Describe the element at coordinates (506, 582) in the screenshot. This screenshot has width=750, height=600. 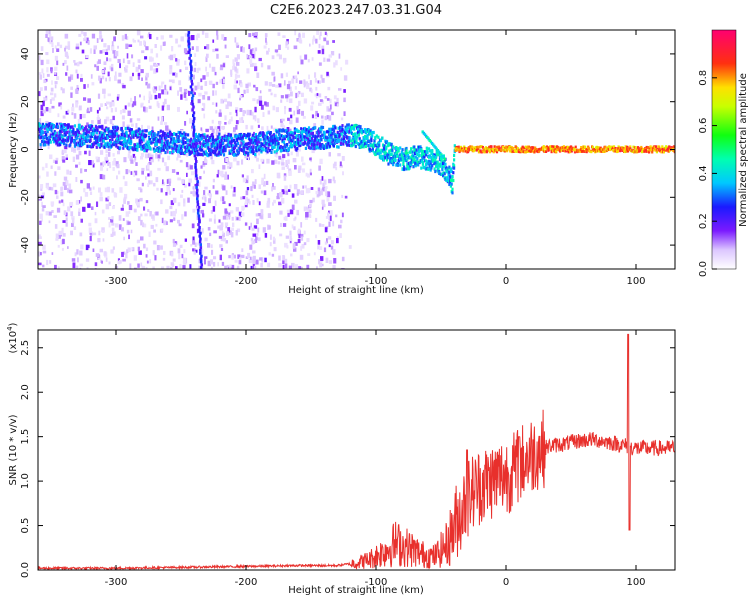
I see `snr-xtick-label: 0` at that location.